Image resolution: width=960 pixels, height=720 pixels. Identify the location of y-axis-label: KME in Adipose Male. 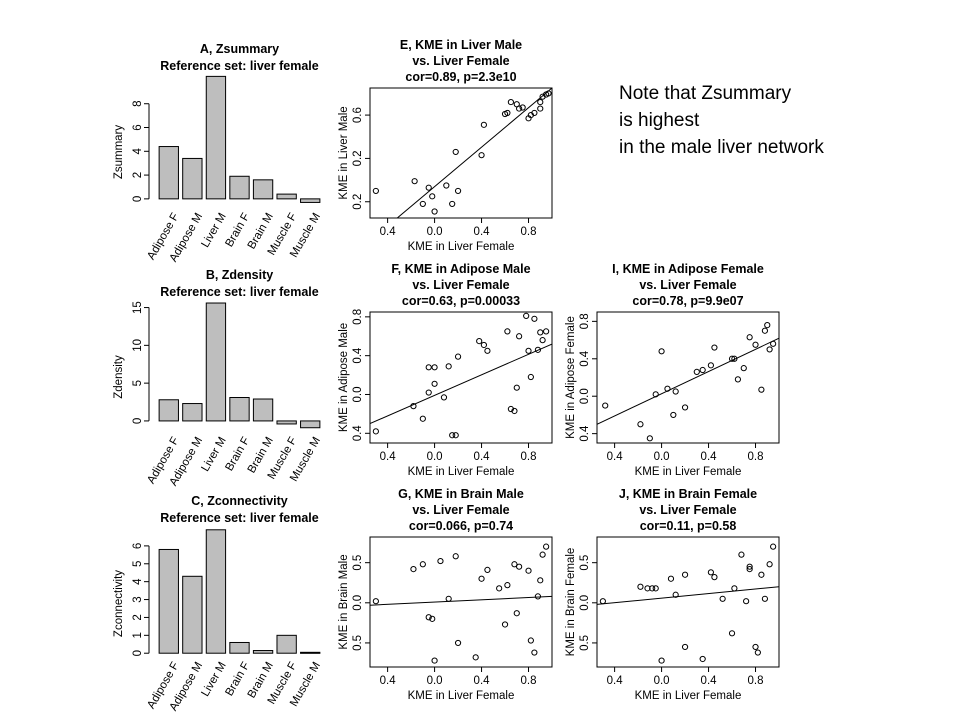
(344, 377).